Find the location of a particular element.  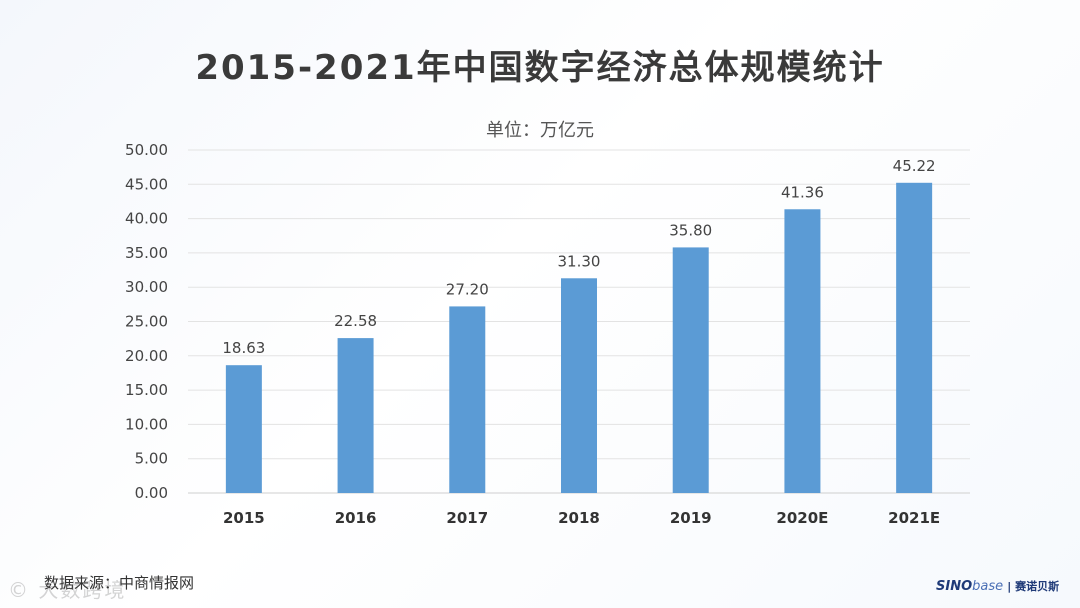

y-tick-label: 25.00 is located at coordinates (146, 322).